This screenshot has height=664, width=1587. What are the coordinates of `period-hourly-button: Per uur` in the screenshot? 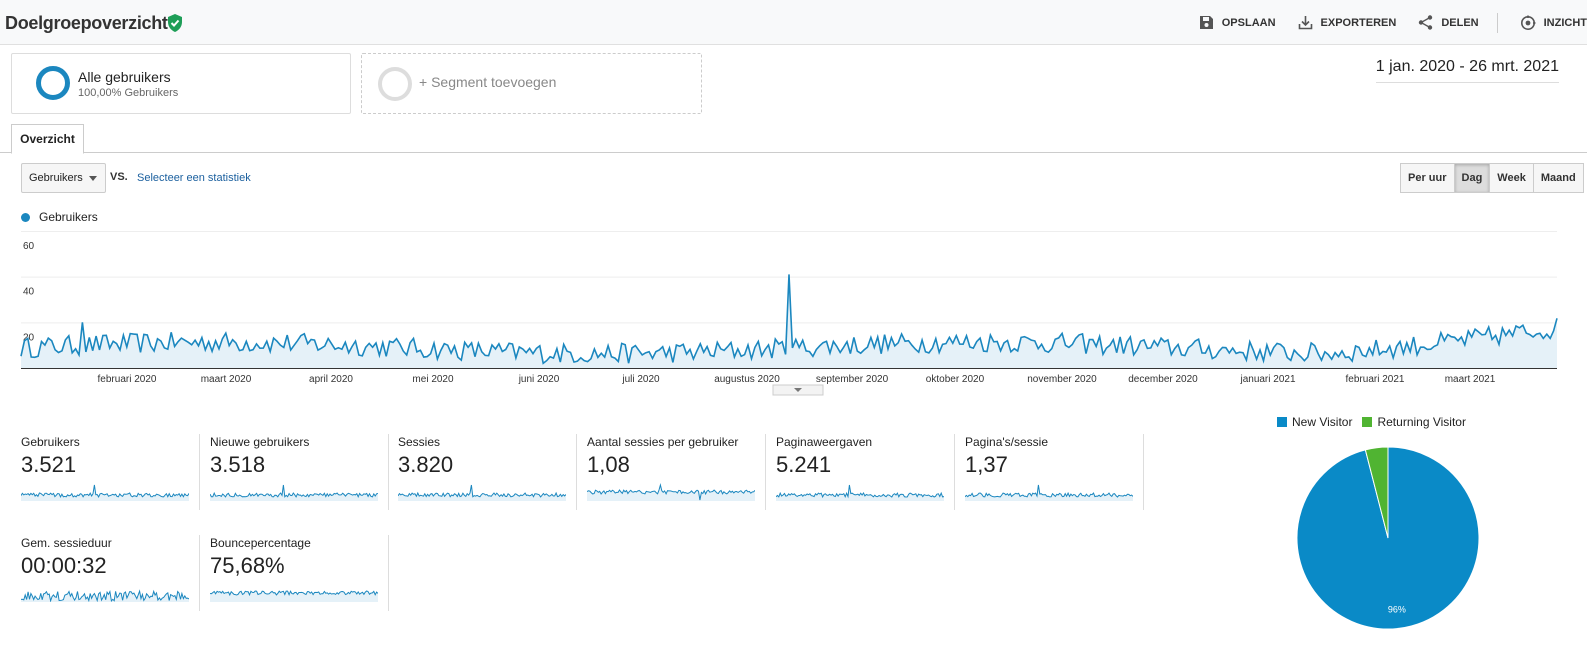 It's located at (1427, 178).